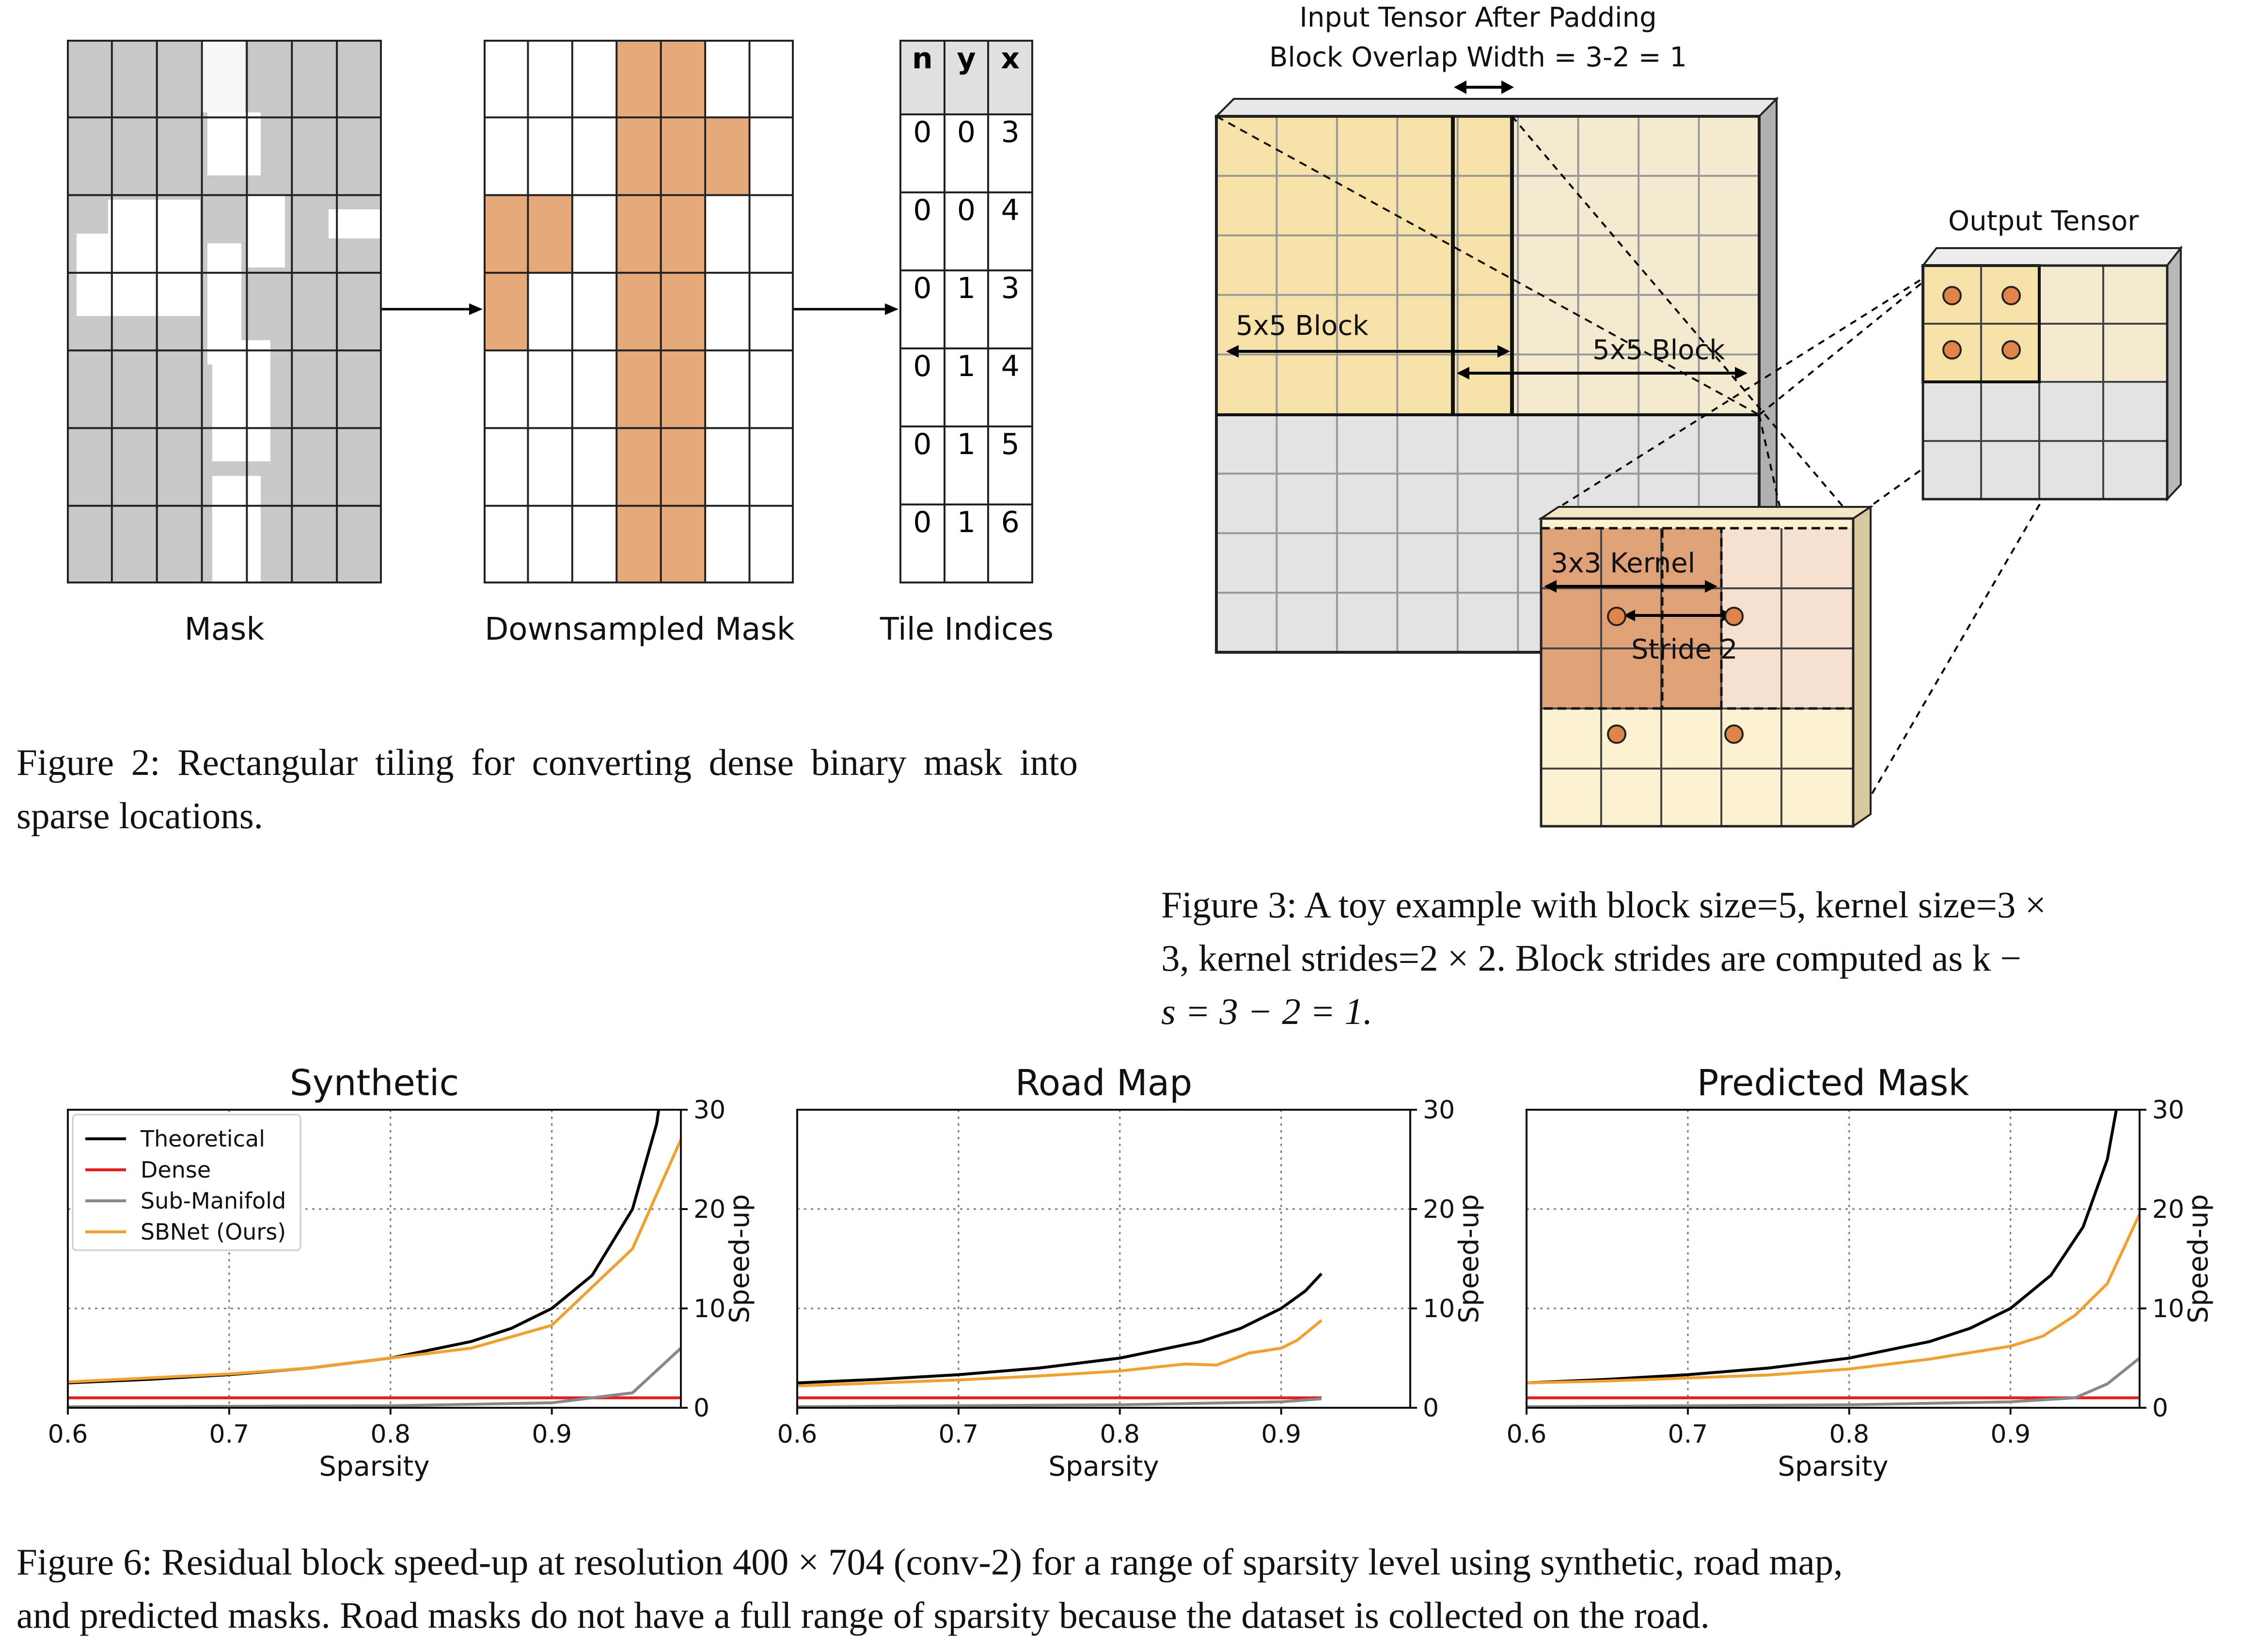 The height and width of the screenshot is (1652, 2268). Describe the element at coordinates (1684, 650) in the screenshot. I see `stride-label: Stride 2` at that location.